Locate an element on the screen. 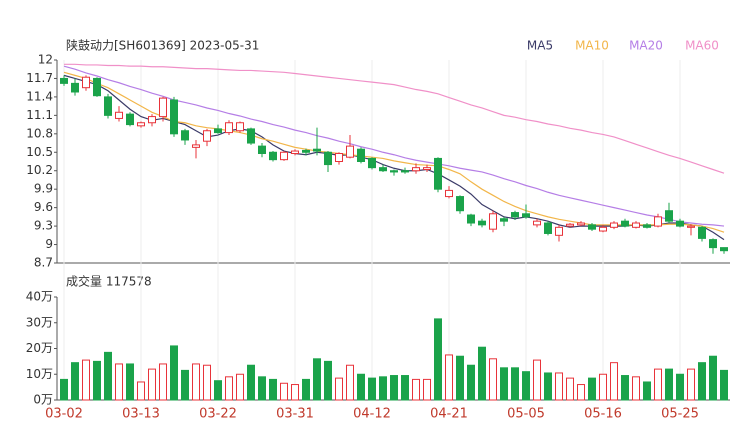 The image size is (740, 440). y-tick-label: 11.7 is located at coordinates (39, 78).